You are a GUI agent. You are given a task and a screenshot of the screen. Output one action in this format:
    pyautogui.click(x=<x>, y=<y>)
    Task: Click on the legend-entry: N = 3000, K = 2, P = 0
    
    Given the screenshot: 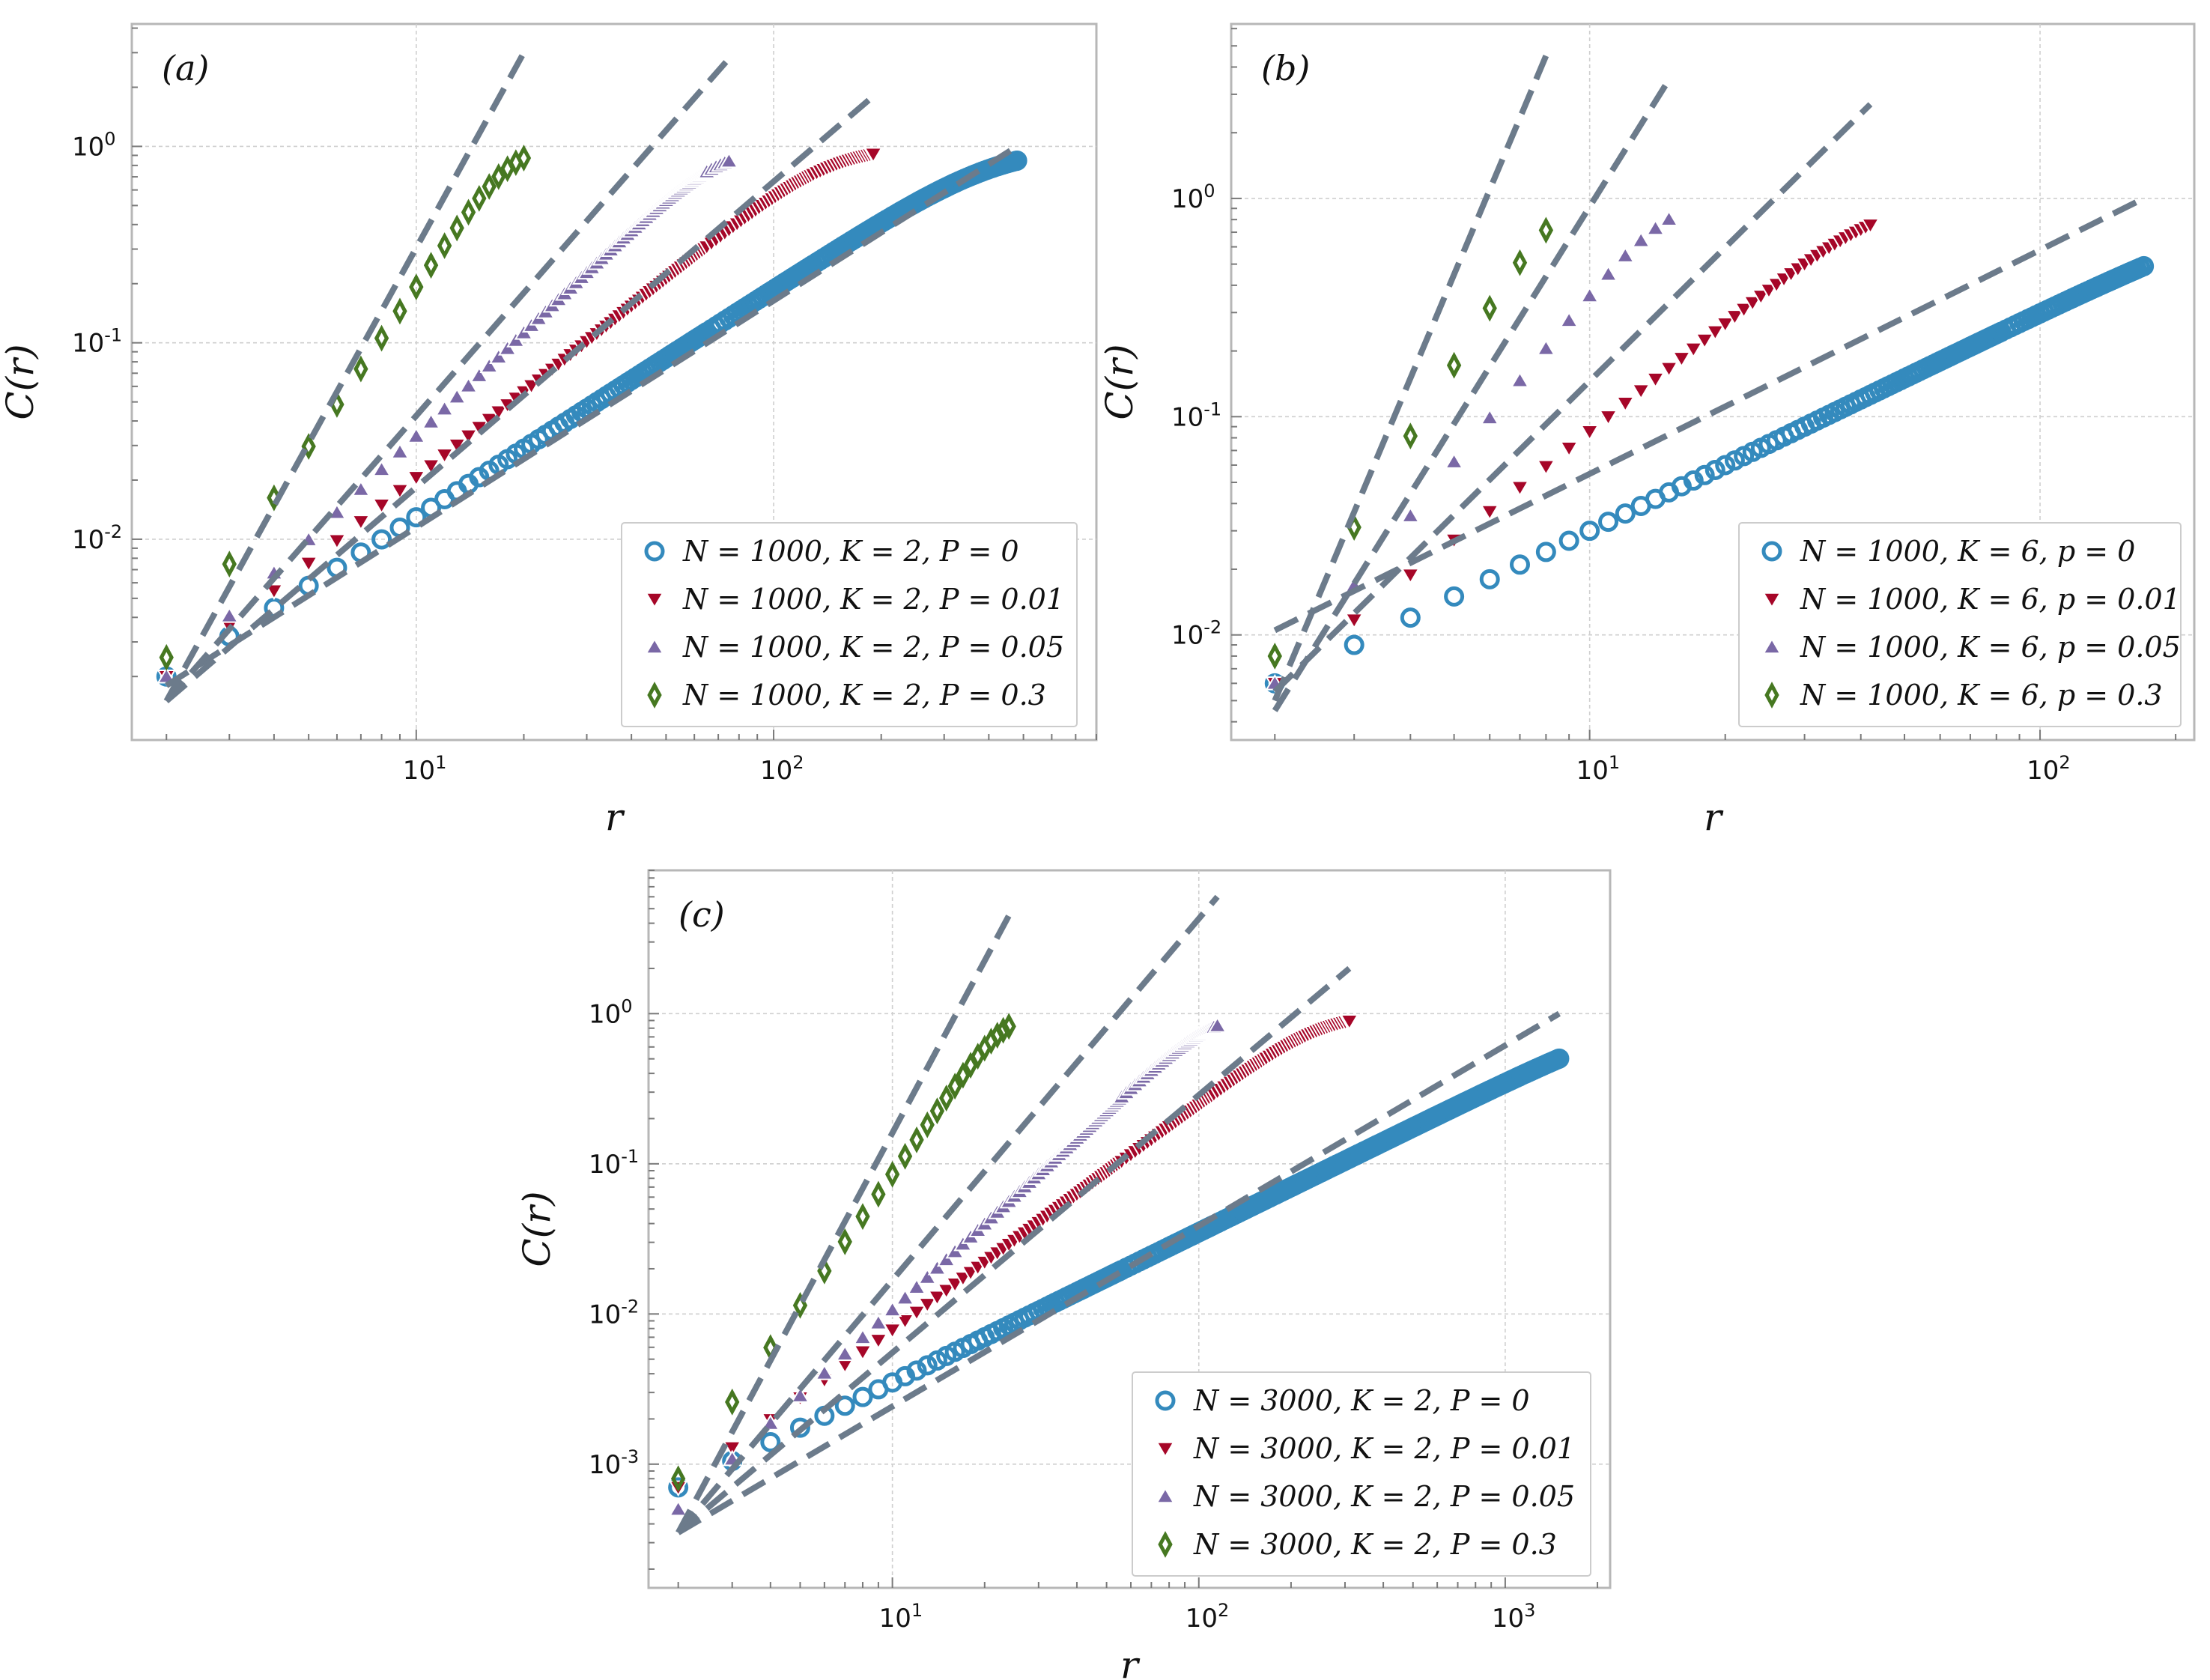 What is the action you would take?
    pyautogui.click(x=1361, y=1400)
    